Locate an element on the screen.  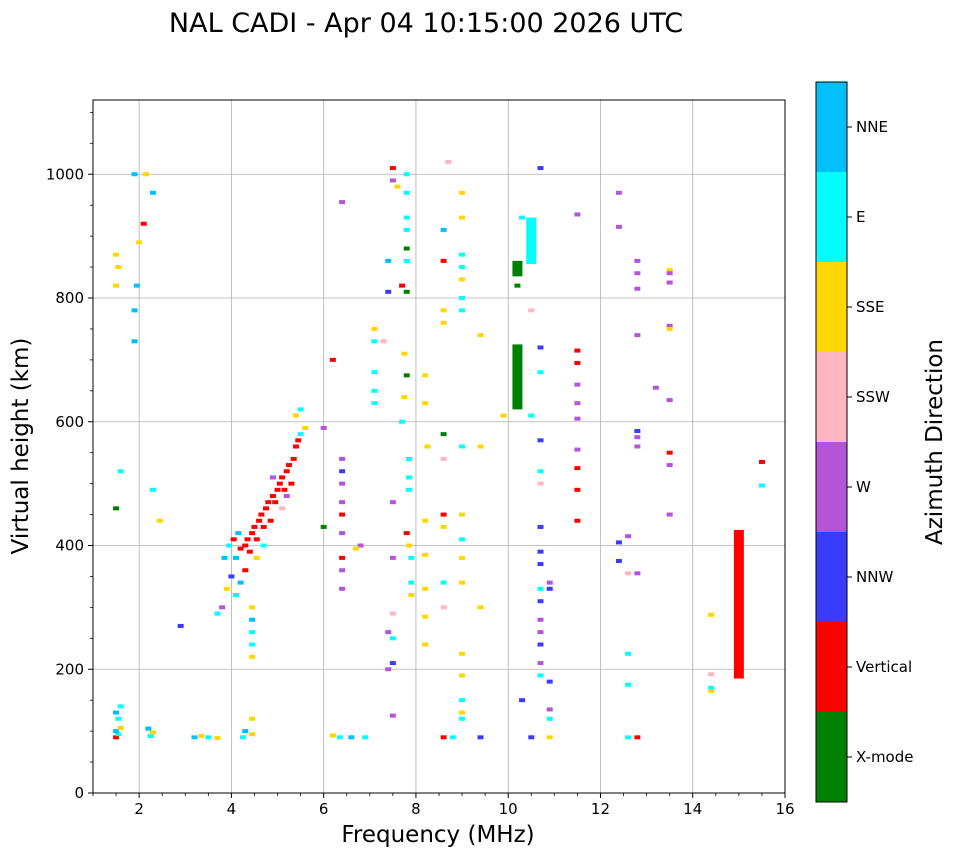
y-tick-label: 800 is located at coordinates (69, 298).